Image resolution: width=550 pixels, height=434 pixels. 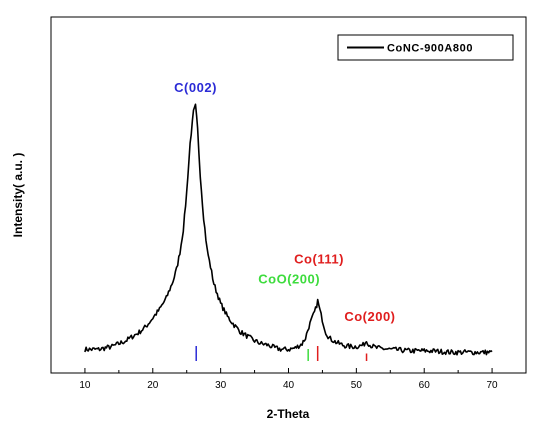 I want to click on x-tick-label: 30, so click(x=221, y=385).